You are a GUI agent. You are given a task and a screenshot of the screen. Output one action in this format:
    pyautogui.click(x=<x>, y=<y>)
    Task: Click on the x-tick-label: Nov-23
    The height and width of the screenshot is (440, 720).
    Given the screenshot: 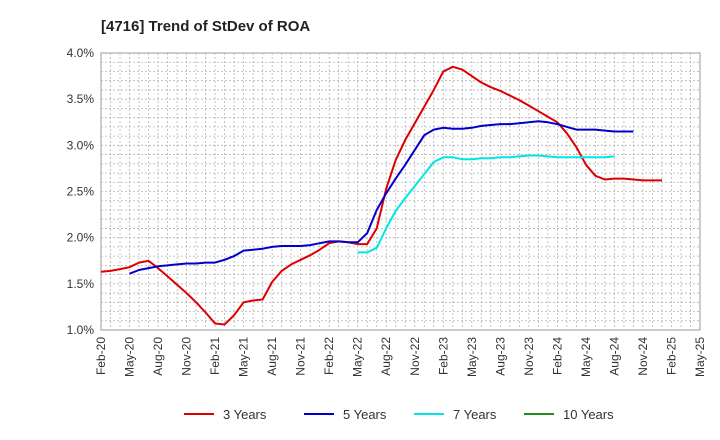 What is the action you would take?
    pyautogui.click(x=529, y=356)
    